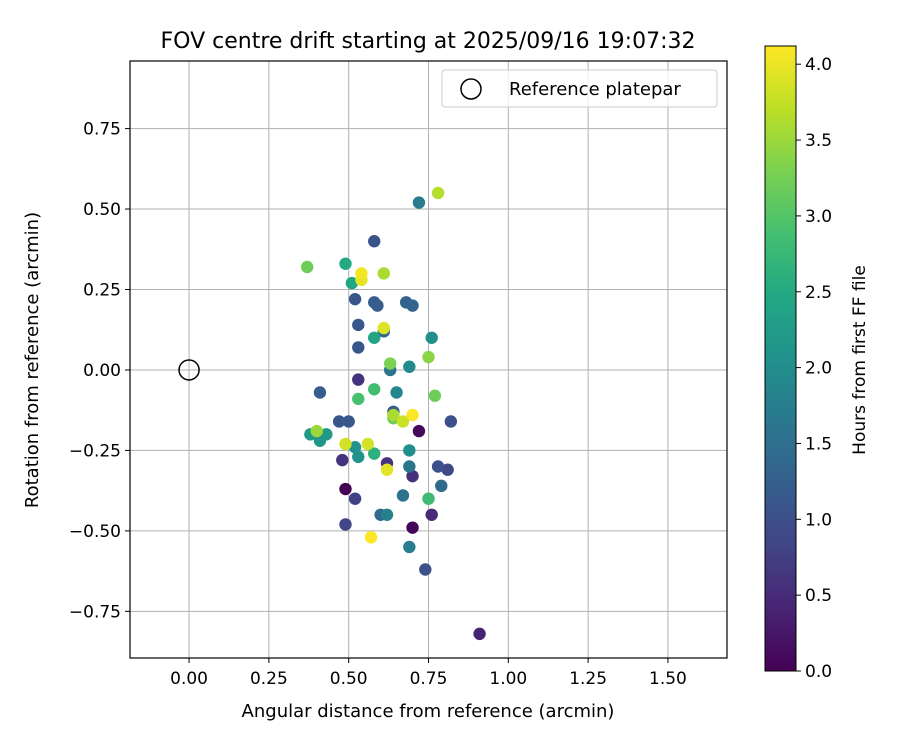  Describe the element at coordinates (189, 679) in the screenshot. I see `x-tick-label: 0.00` at that location.